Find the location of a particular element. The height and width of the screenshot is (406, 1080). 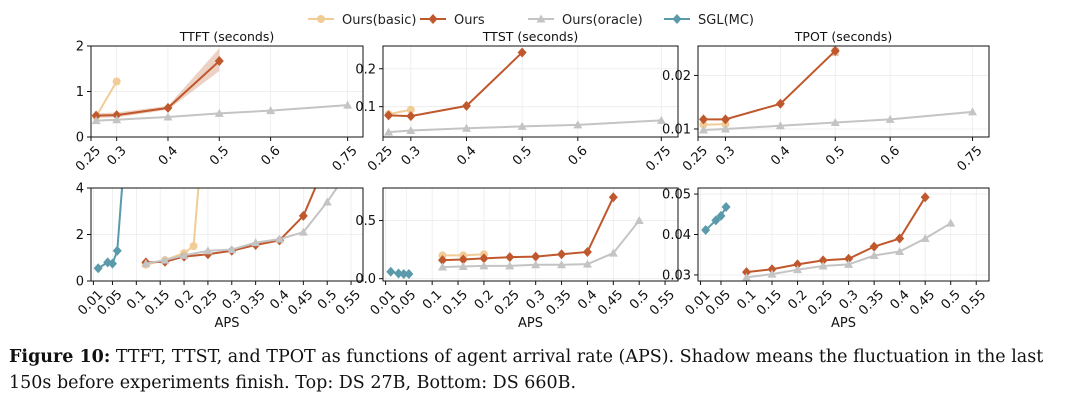

chart-title: TTST (seconds) is located at coordinates (530, 36).